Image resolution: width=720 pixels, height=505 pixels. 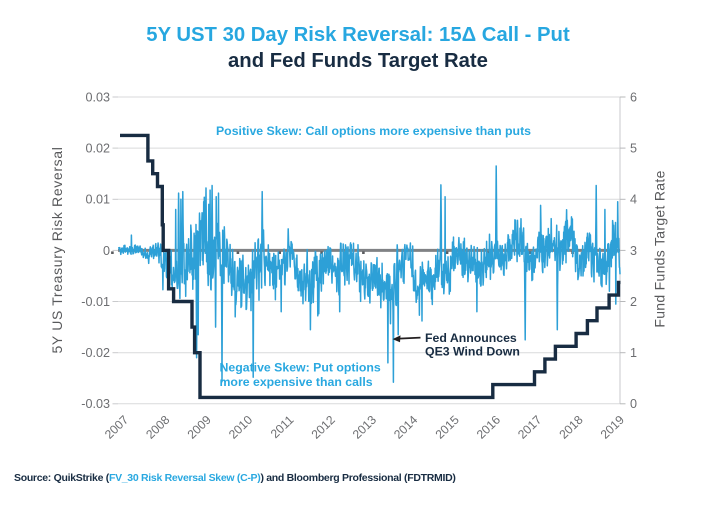 What do you see at coordinates (633, 149) in the screenshot?
I see `svg-text: 5` at bounding box center [633, 149].